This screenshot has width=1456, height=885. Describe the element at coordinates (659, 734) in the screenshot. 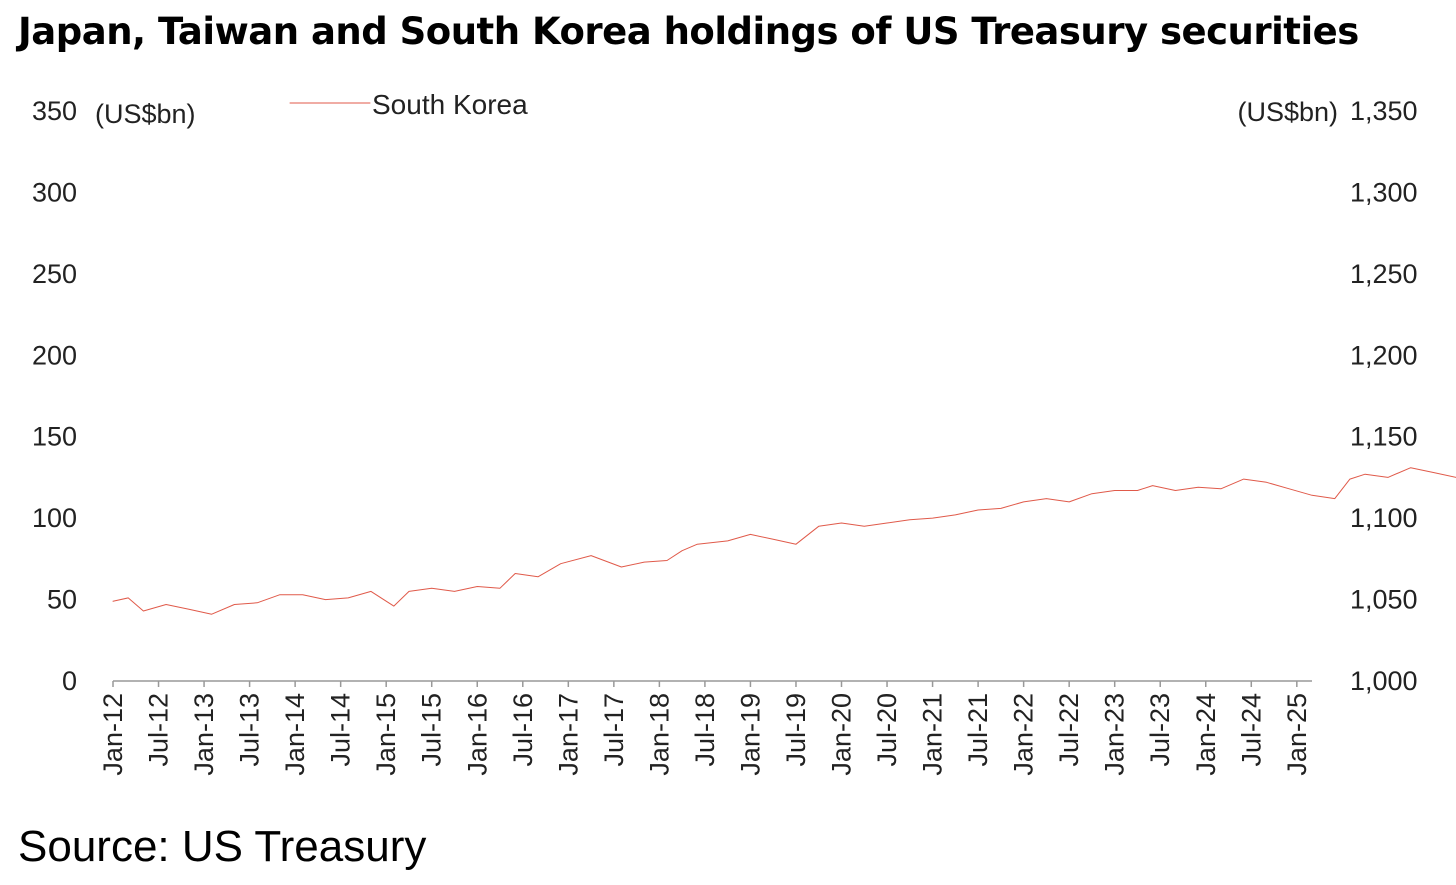

I see `x-tick-label: Jan-18` at that location.